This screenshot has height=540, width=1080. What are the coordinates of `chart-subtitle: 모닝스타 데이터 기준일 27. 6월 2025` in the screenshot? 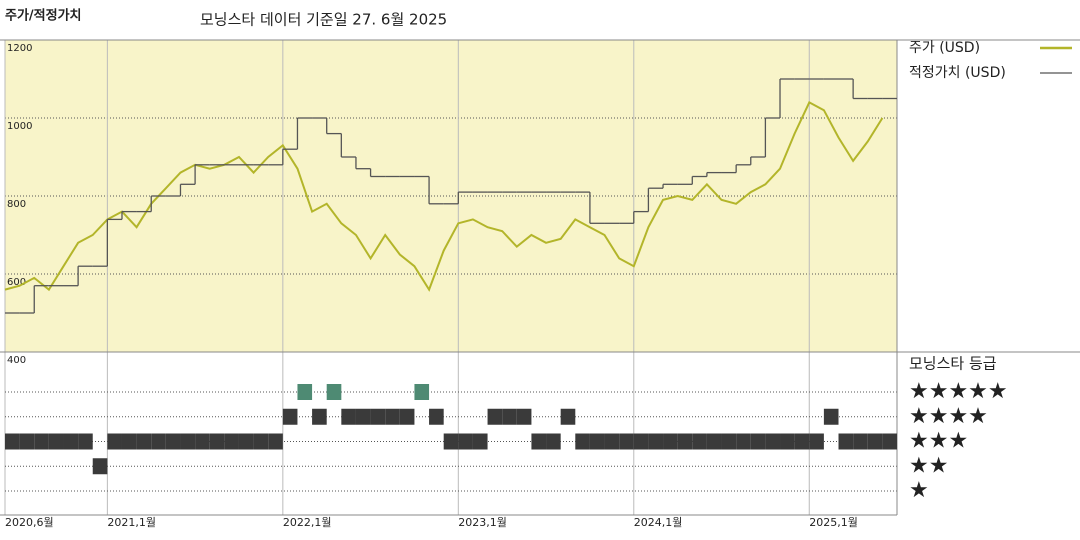 It's located at (323, 20).